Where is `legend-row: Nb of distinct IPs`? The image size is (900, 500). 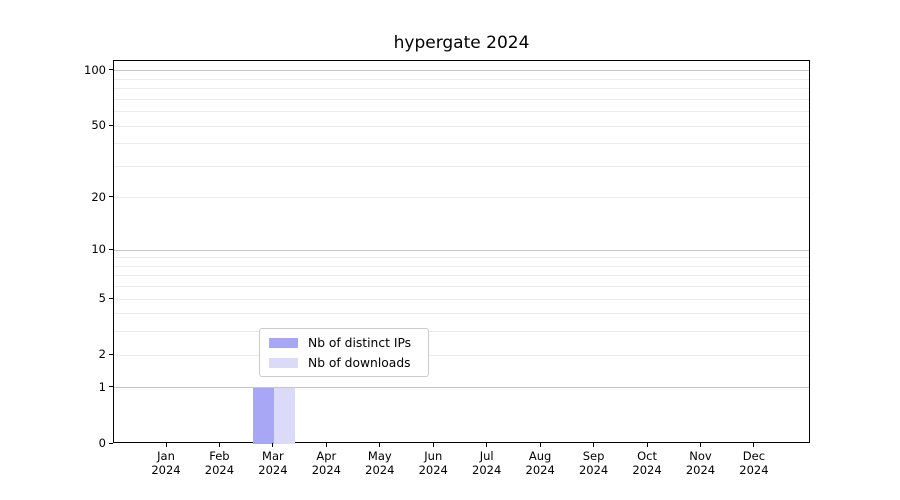 legend-row: Nb of distinct IPs is located at coordinates (344, 342).